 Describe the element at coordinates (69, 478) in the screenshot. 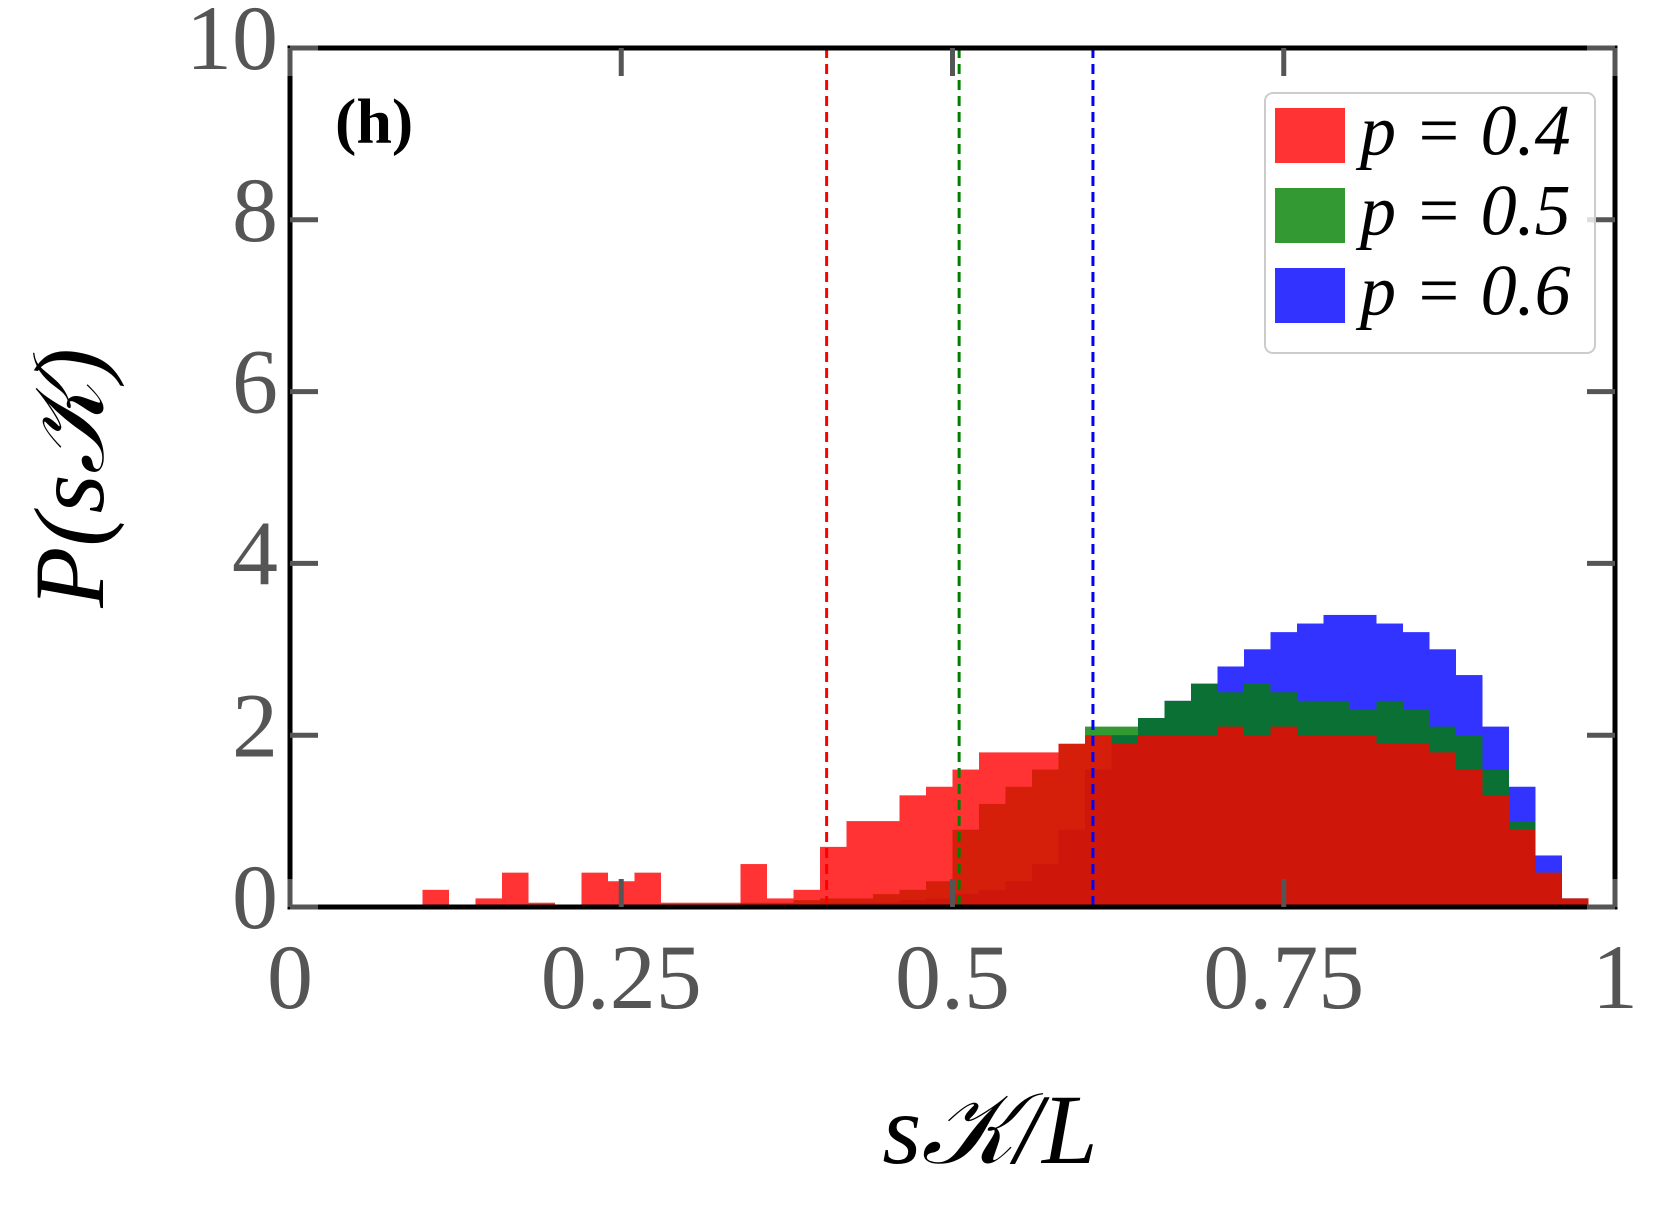

I see `y-axis-label: P(s𝒦)` at that location.